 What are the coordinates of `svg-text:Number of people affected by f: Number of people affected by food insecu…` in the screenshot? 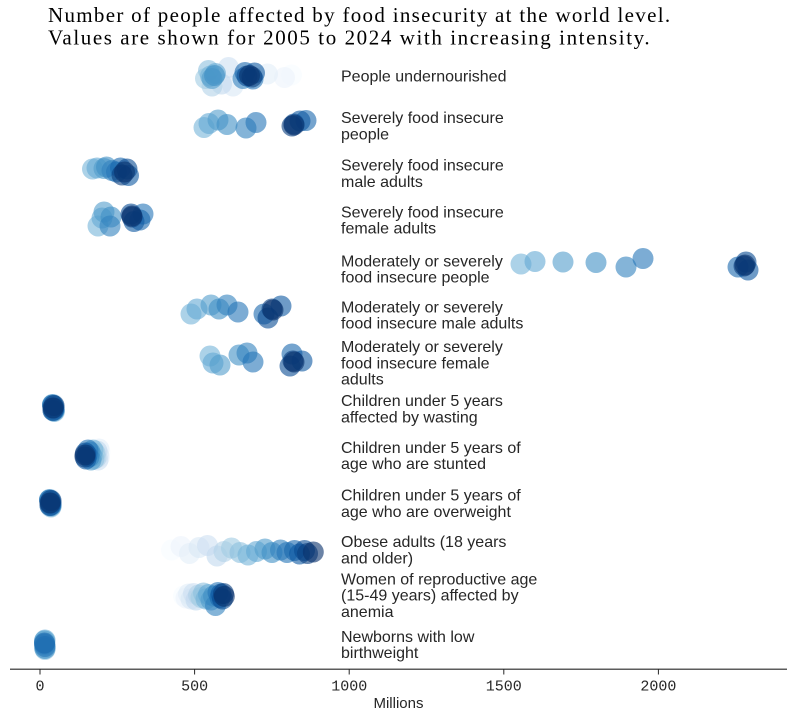 It's located at (359, 15).